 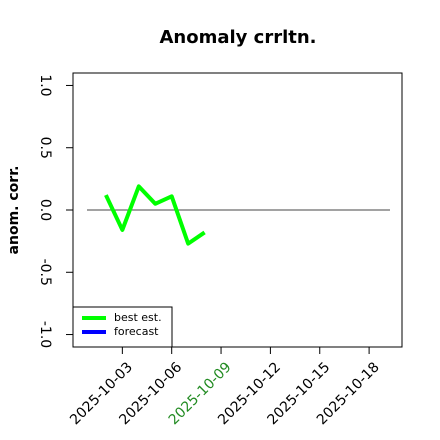 What do you see at coordinates (45, 85) in the screenshot?
I see `y-tick-label: 1.0` at bounding box center [45, 85].